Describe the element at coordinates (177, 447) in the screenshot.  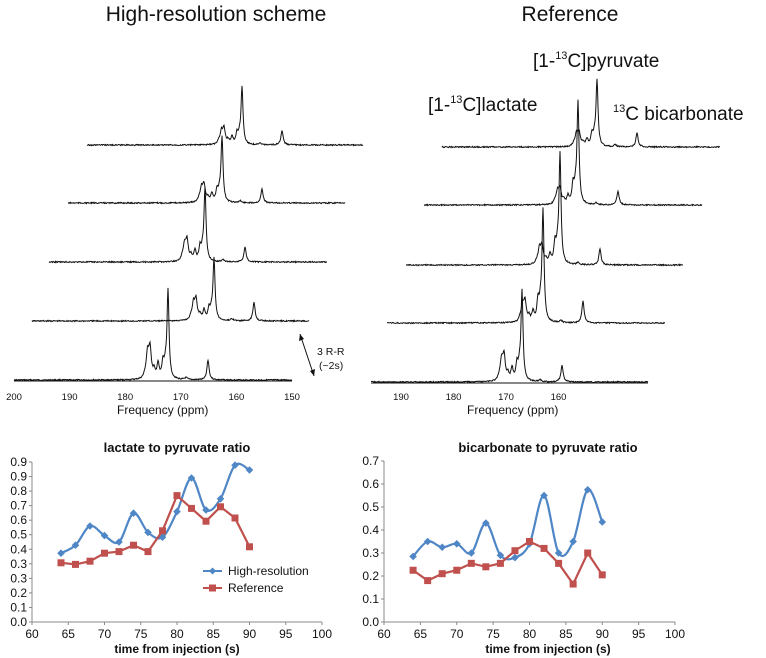
I see `chart-title: lactate to pyruvate ratio` at that location.